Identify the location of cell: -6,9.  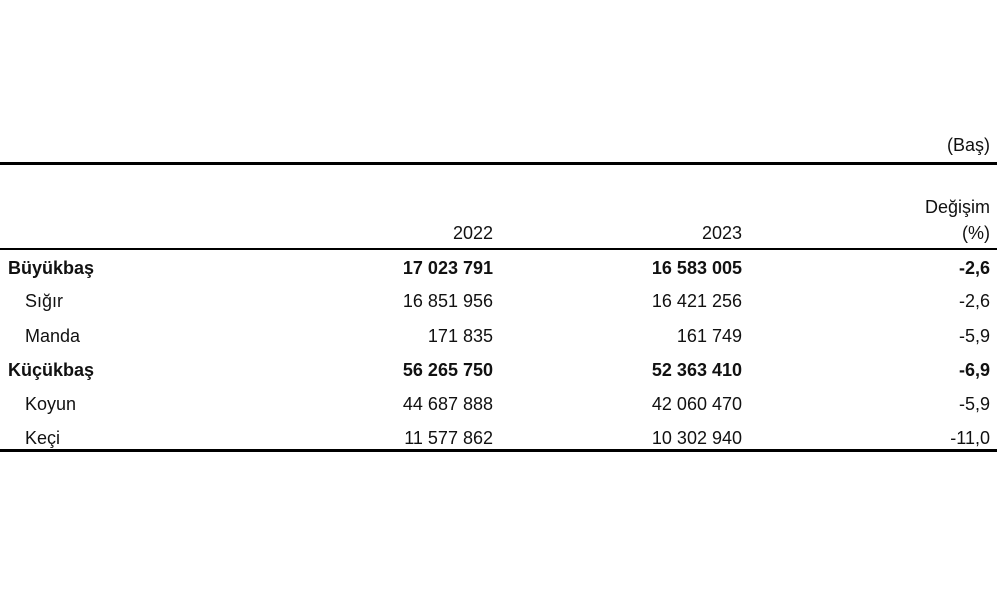
(974, 370).